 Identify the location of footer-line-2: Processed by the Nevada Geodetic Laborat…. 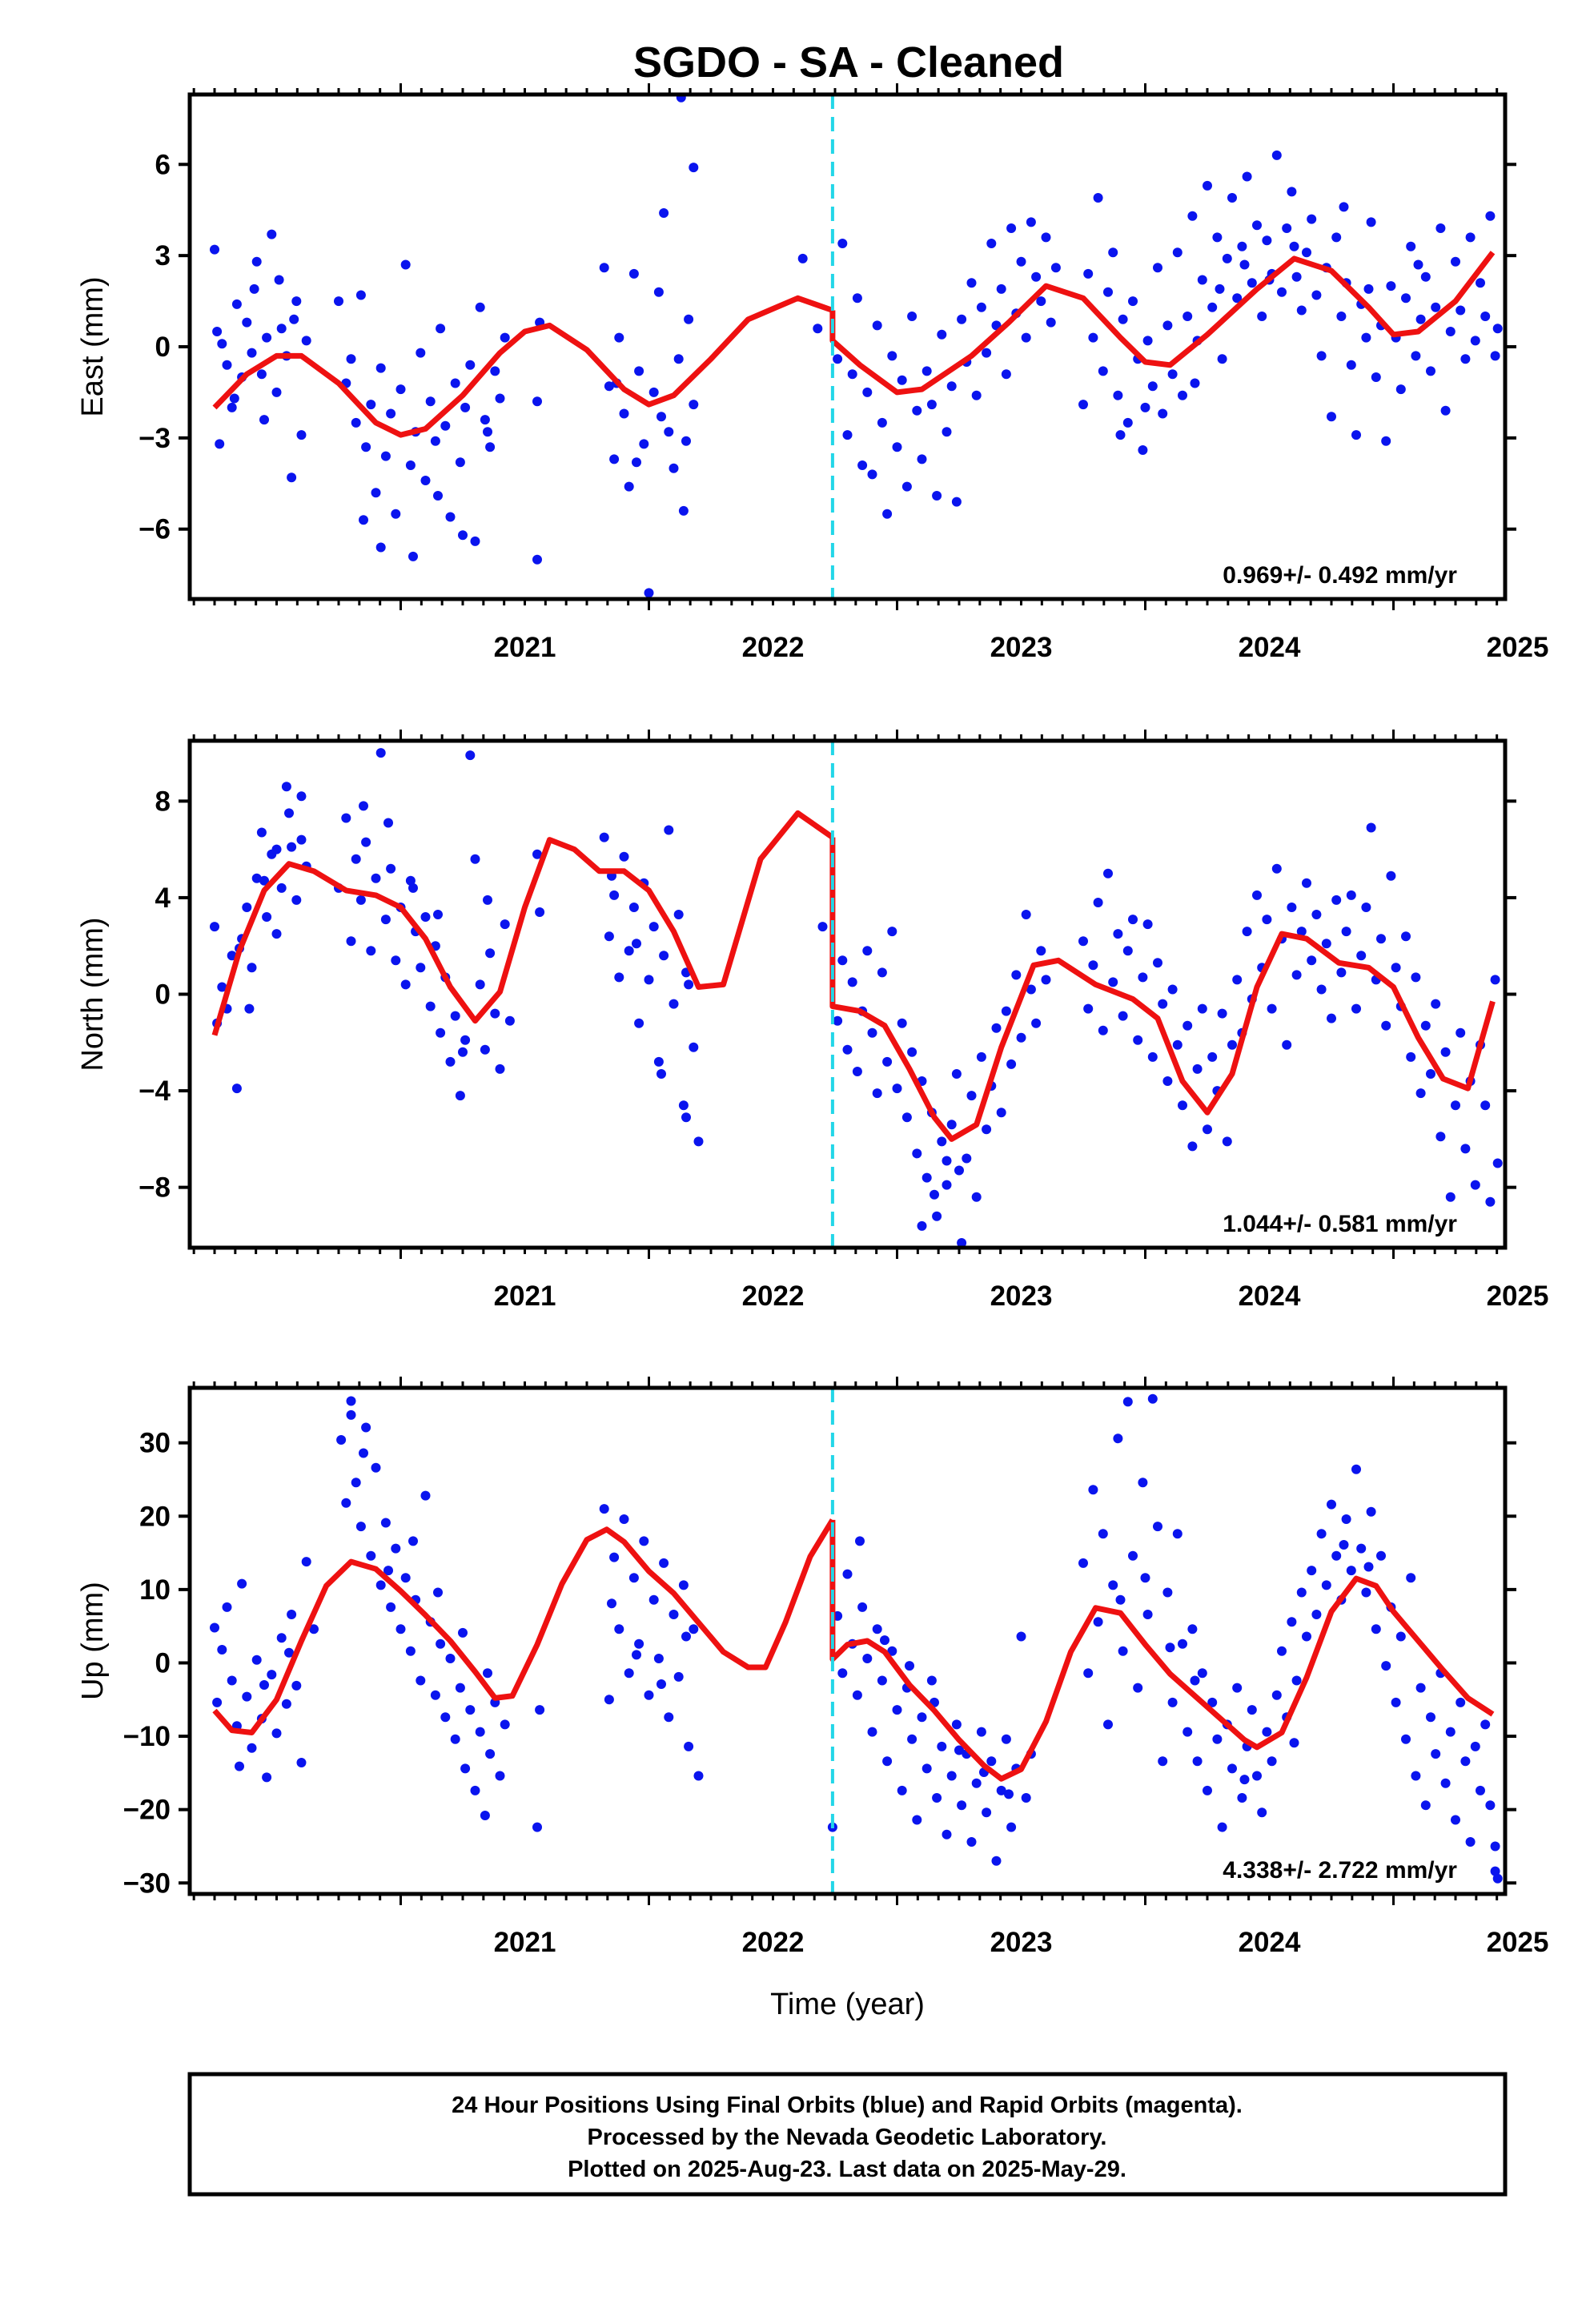
(847, 2137).